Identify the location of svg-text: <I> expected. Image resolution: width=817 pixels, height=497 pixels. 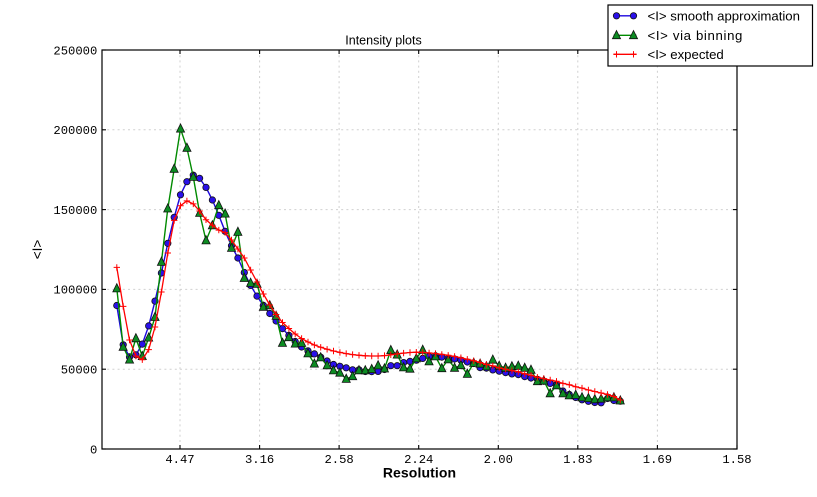
(686, 54).